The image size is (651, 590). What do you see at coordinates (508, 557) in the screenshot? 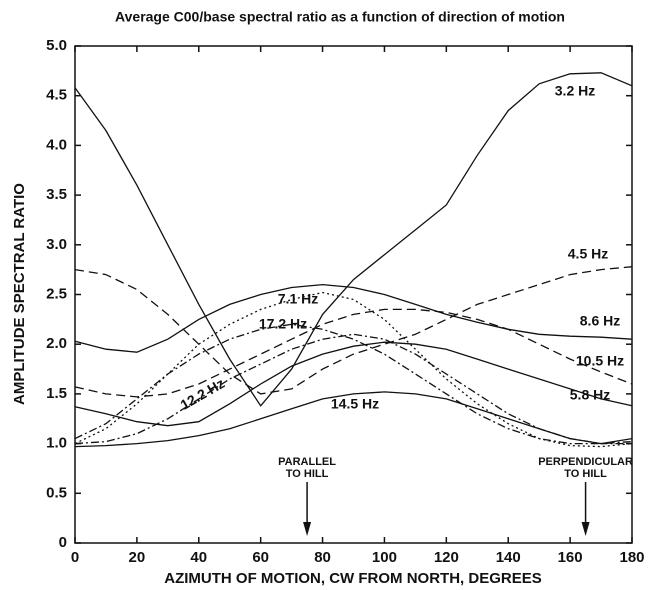
I see `x-tick-label: 140` at bounding box center [508, 557].